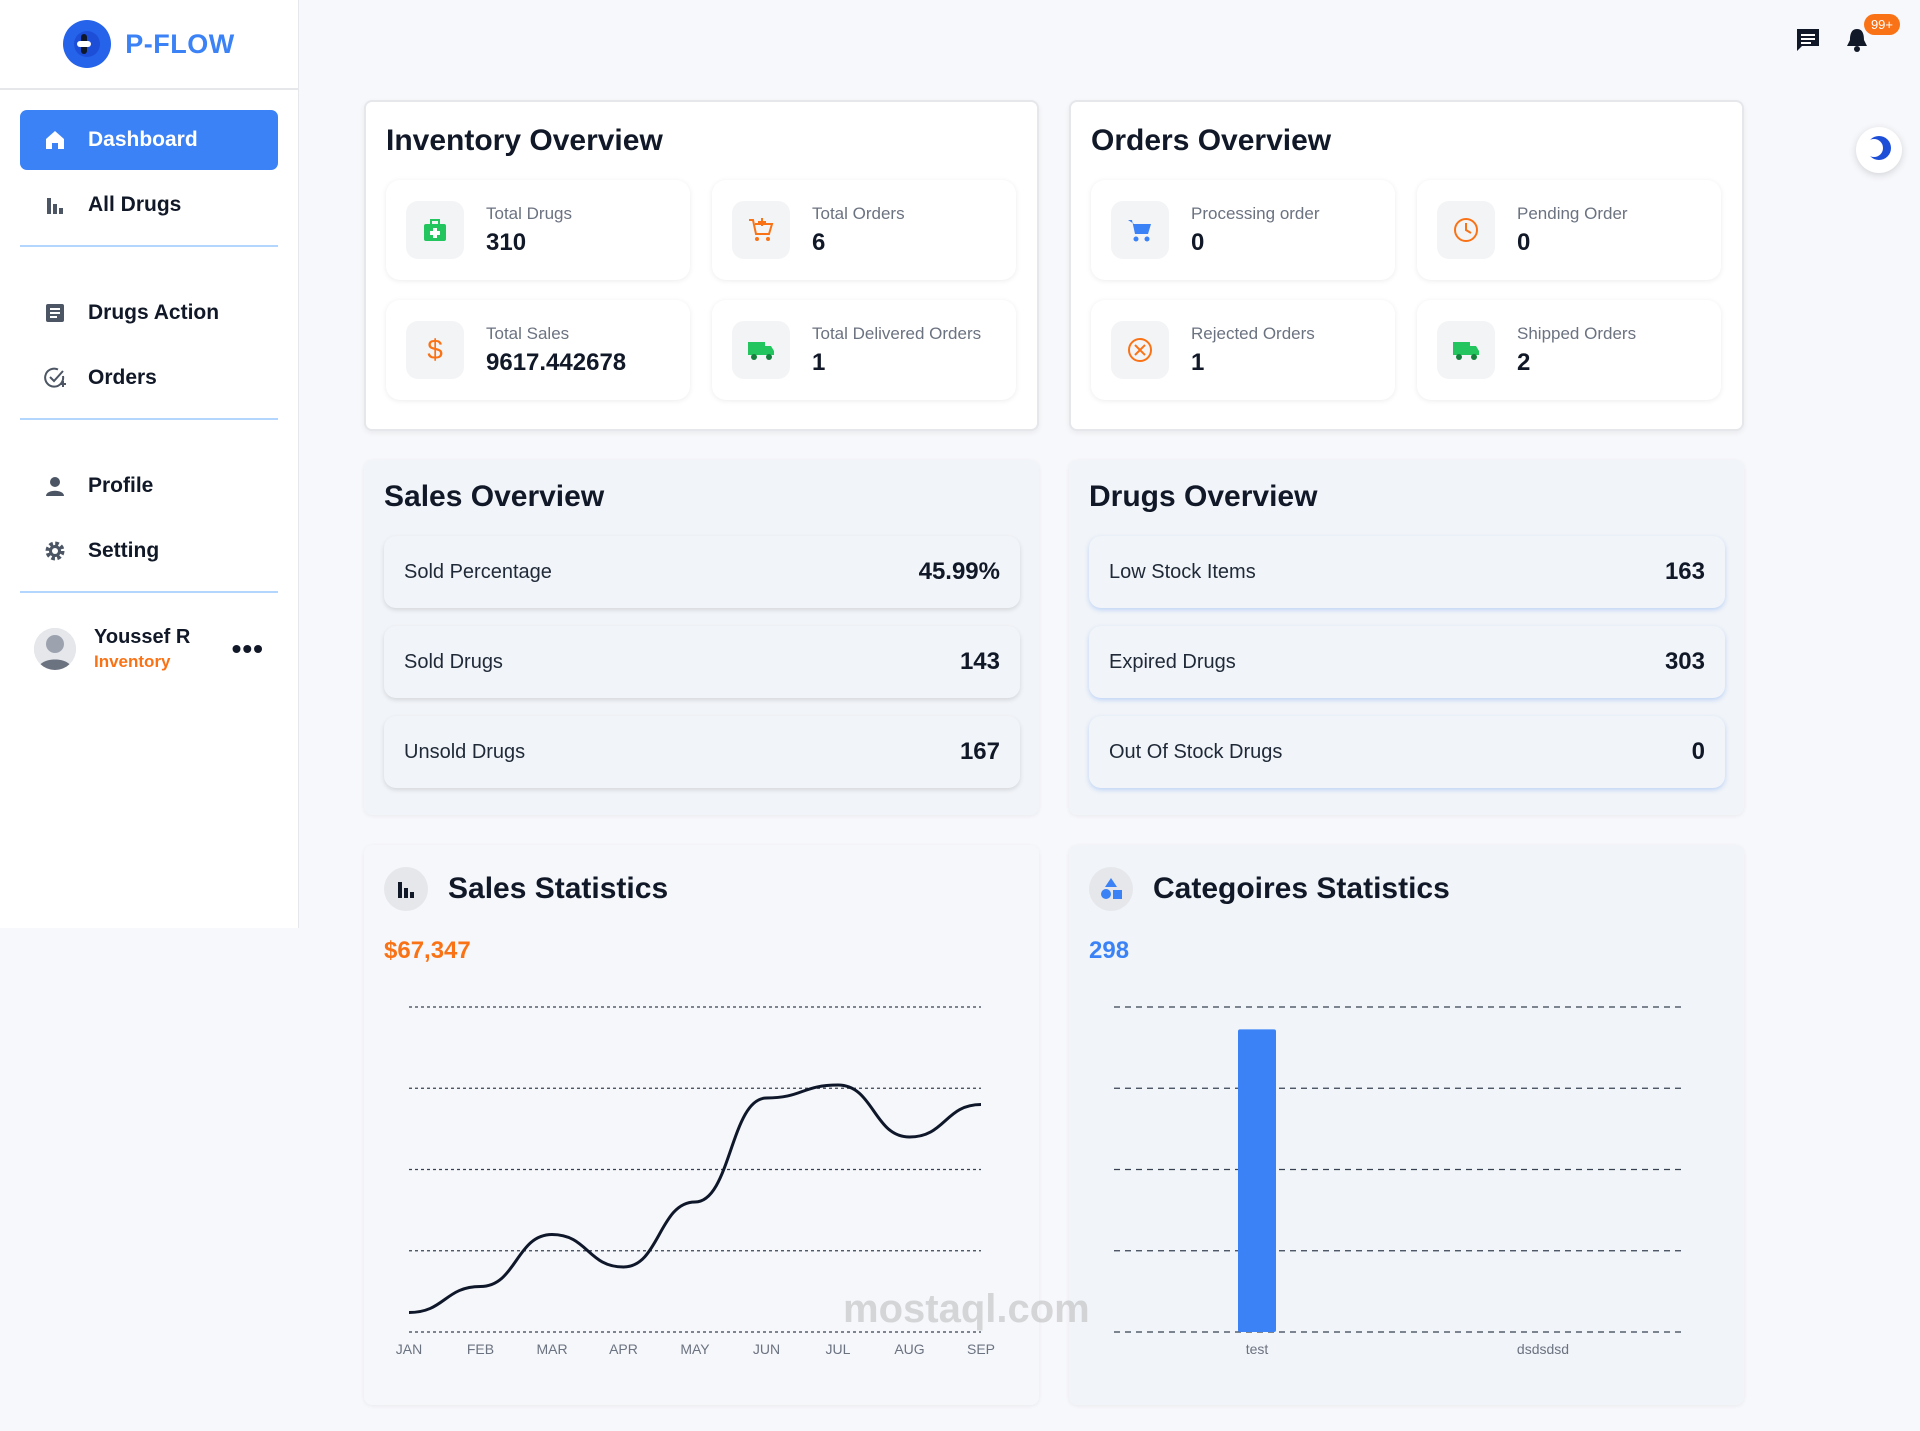 This screenshot has height=1431, width=1920. I want to click on stat-label: Total Delivered Orders, so click(897, 333).